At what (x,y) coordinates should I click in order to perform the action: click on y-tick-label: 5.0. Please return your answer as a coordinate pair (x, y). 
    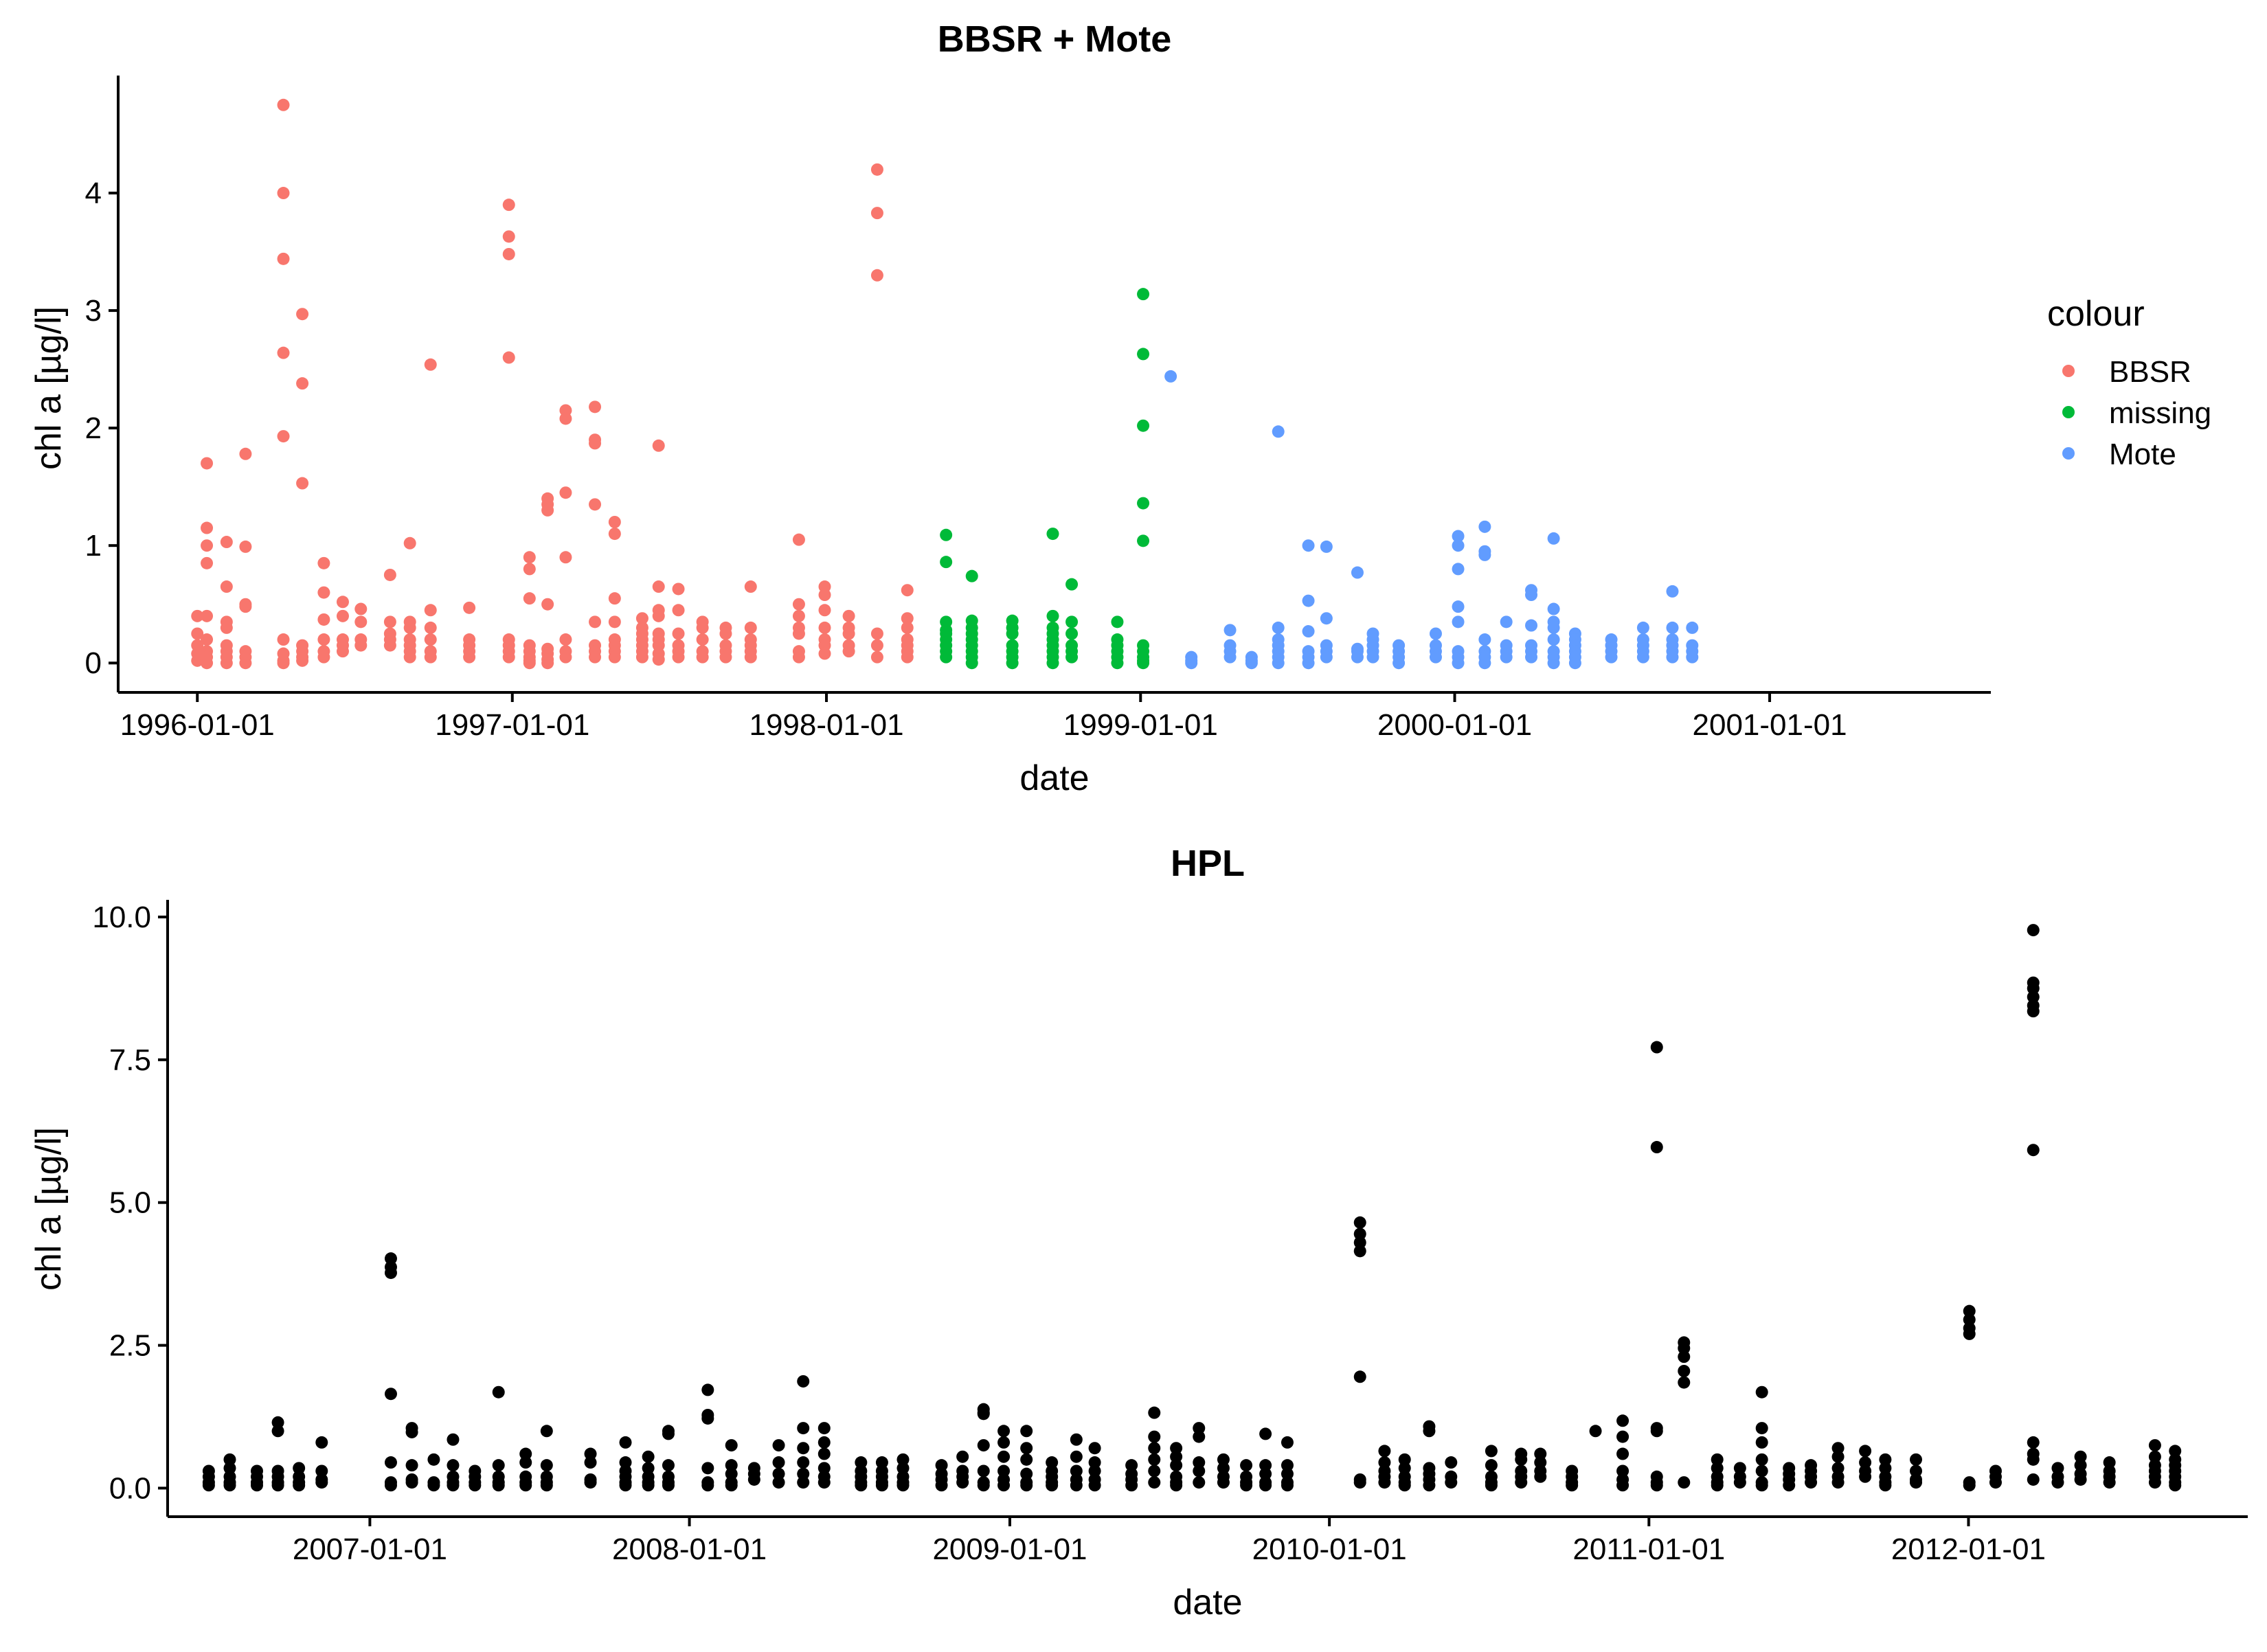
    Looking at the image, I should click on (130, 1203).